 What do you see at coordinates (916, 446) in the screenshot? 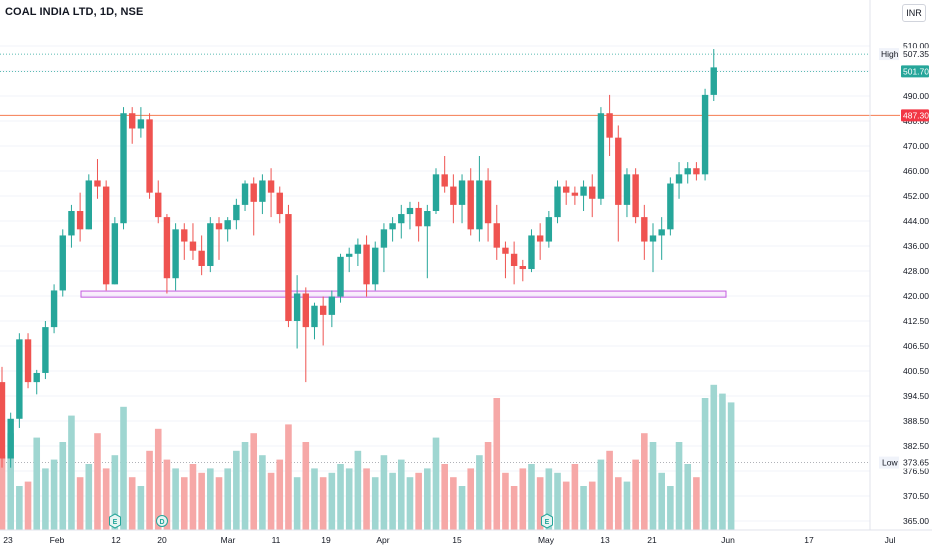
I see `price-tick-label: 382.50` at bounding box center [916, 446].